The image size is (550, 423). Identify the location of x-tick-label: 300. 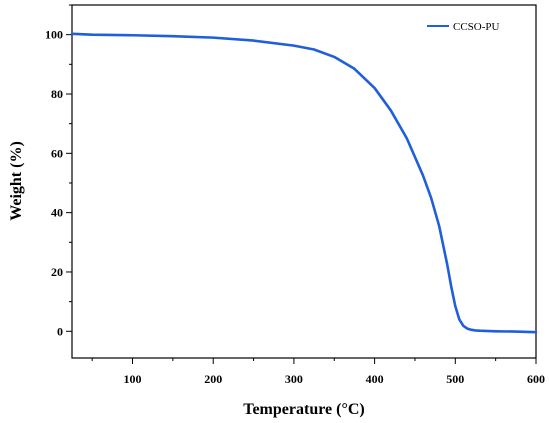
(294, 379).